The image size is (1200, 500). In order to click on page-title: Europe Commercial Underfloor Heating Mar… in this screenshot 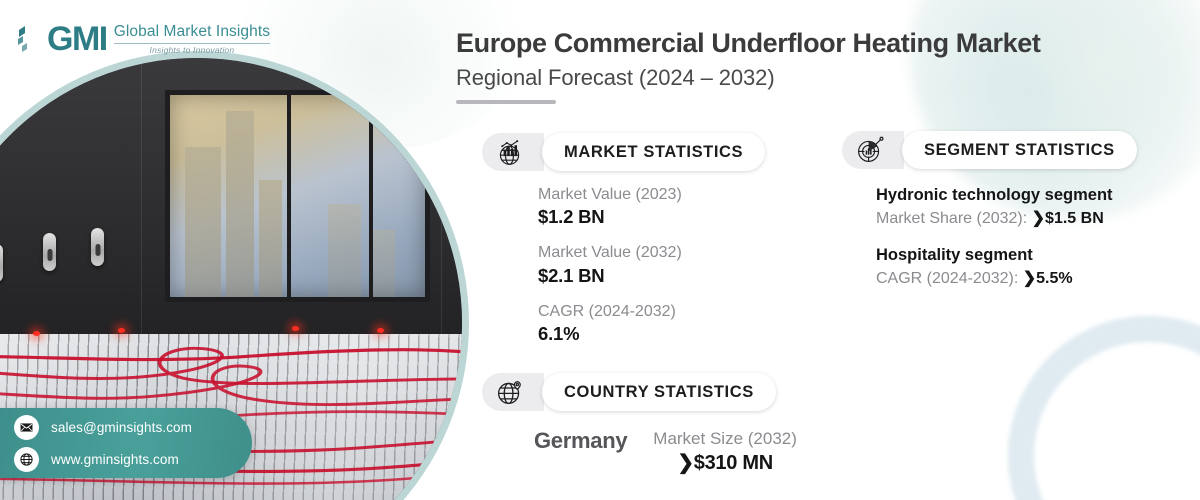, I will do `click(748, 43)`.